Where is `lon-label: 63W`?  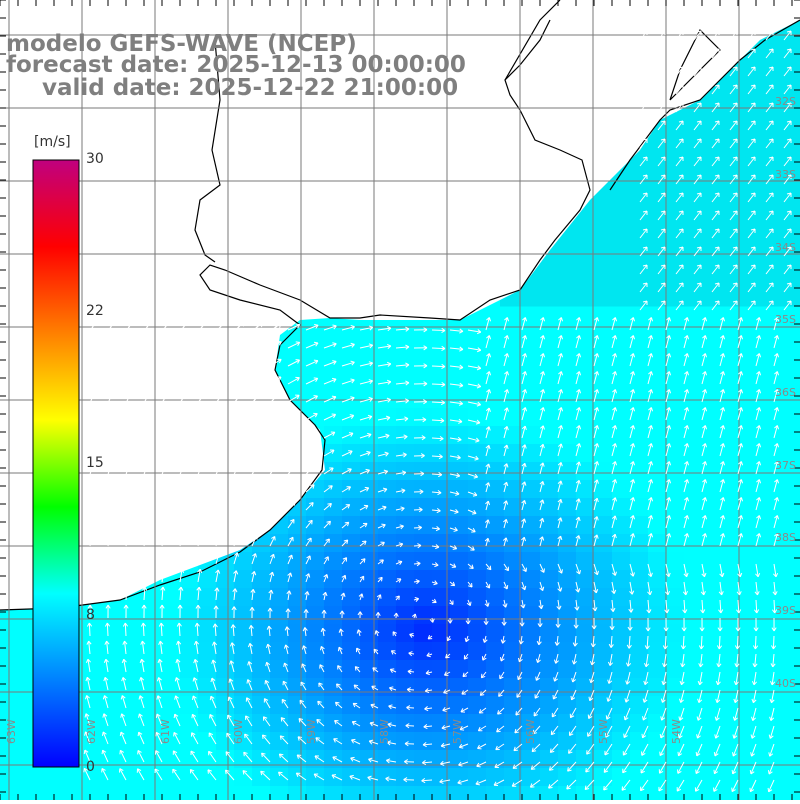 lon-label: 63W is located at coordinates (11, 731).